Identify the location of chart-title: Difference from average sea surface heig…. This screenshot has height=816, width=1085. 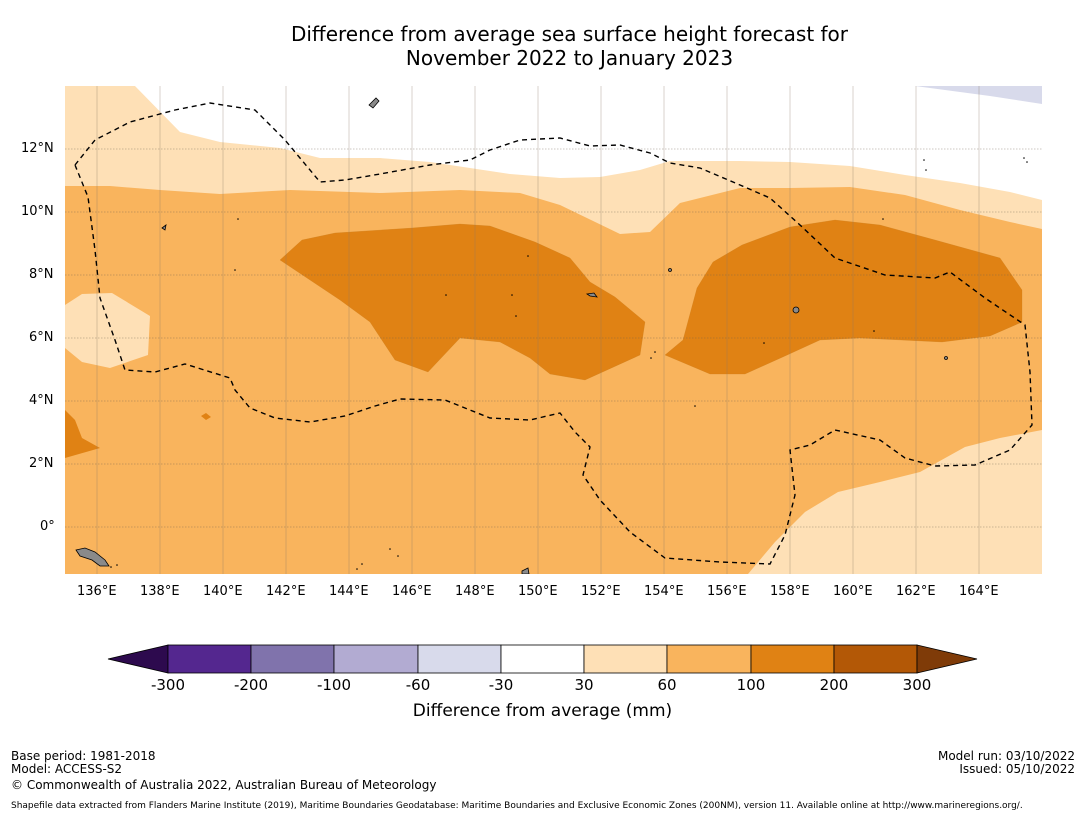
(542, 46).